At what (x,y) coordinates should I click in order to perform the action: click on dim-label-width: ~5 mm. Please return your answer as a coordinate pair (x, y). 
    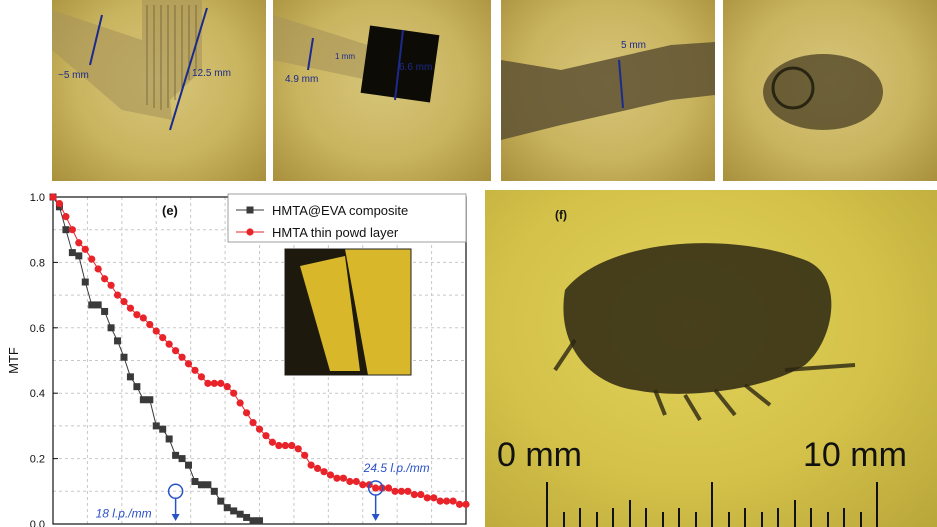
    Looking at the image, I should click on (73, 75).